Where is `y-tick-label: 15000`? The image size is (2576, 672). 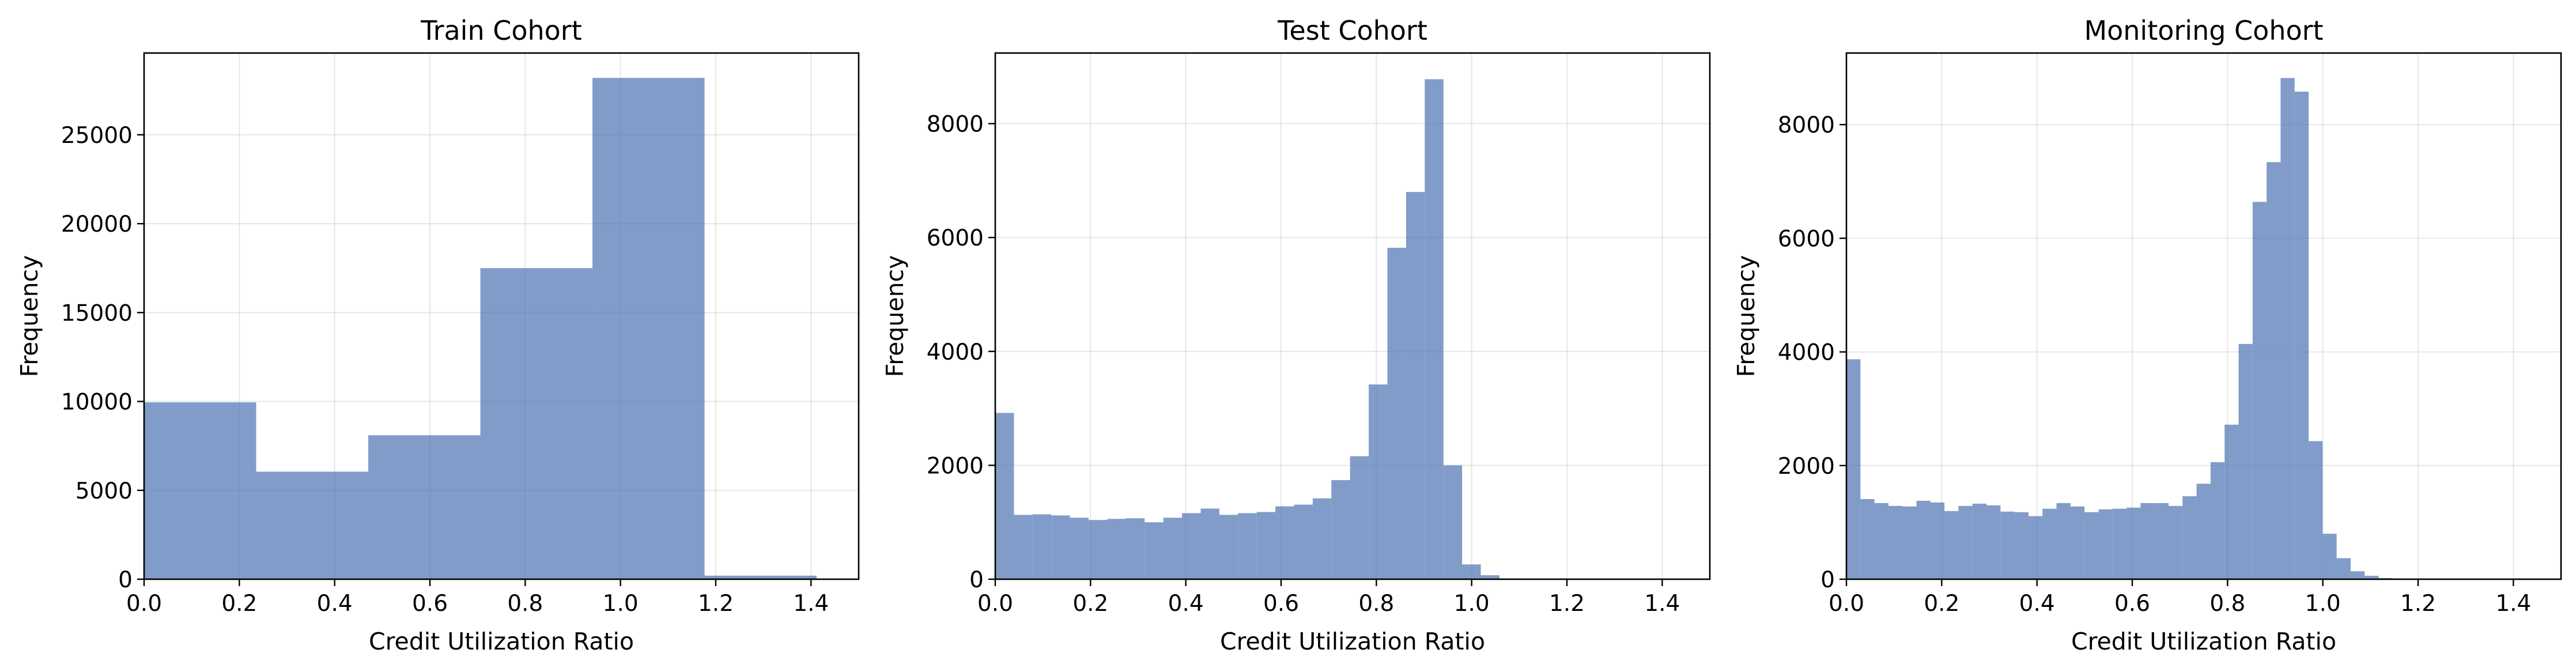
y-tick-label: 15000 is located at coordinates (97, 313).